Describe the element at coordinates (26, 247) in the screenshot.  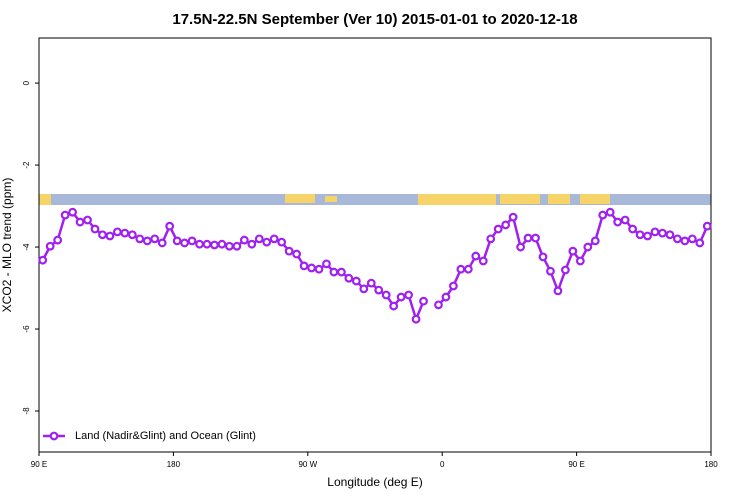
I see `y-tick-label: -4` at that location.